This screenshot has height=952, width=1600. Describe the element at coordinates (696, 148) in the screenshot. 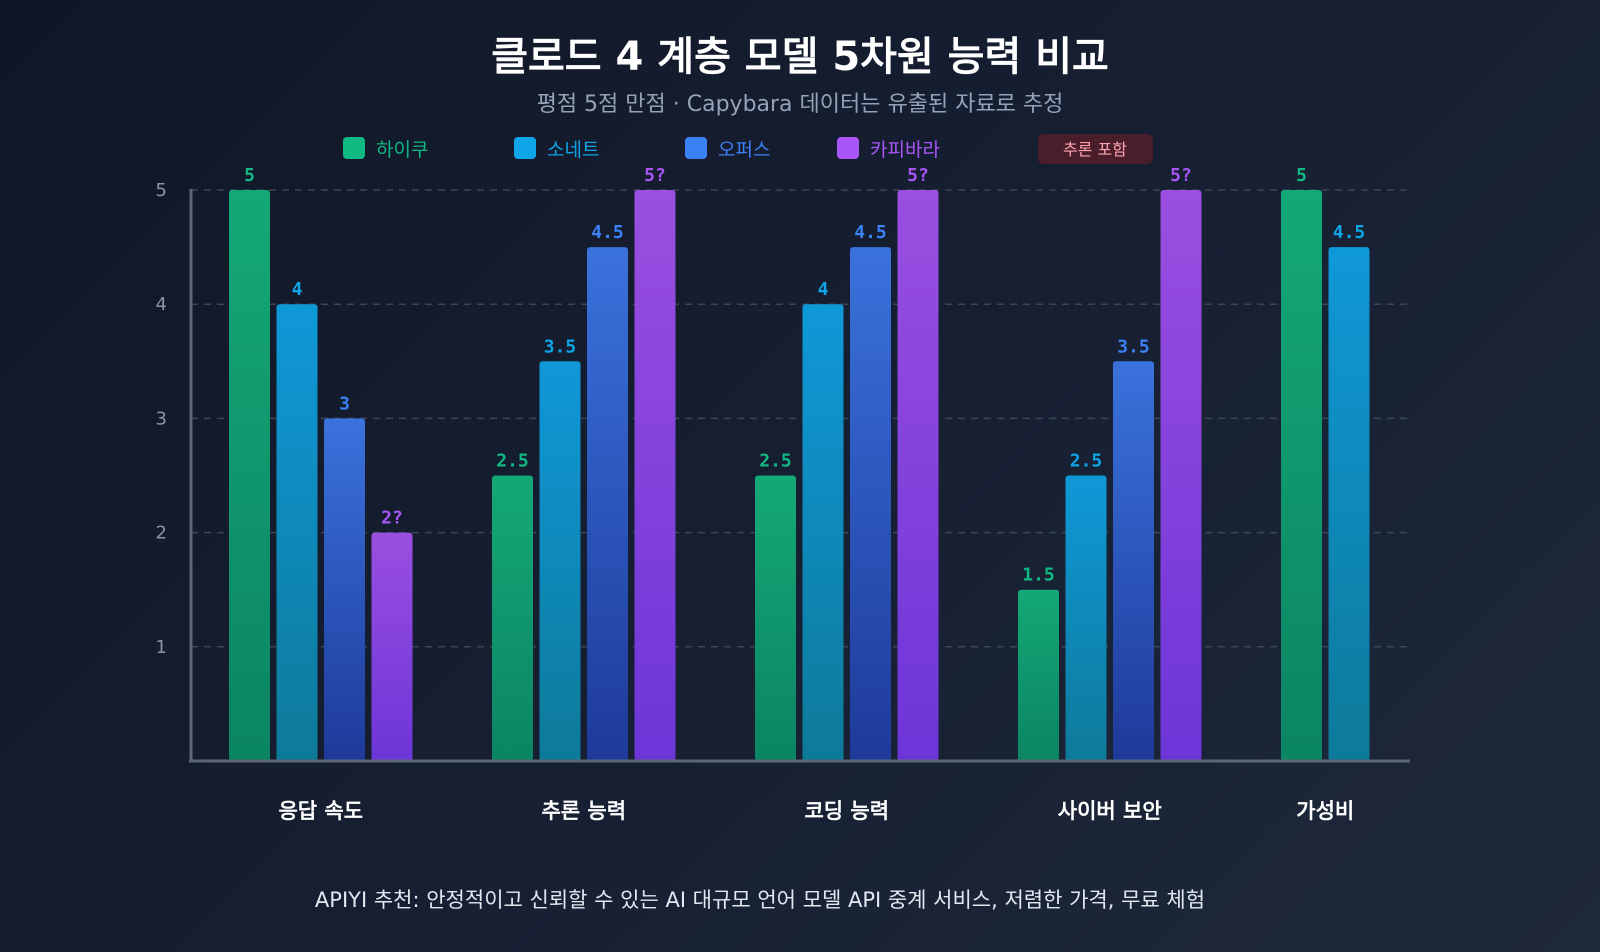

I see `legend-swatch-opus` at that location.